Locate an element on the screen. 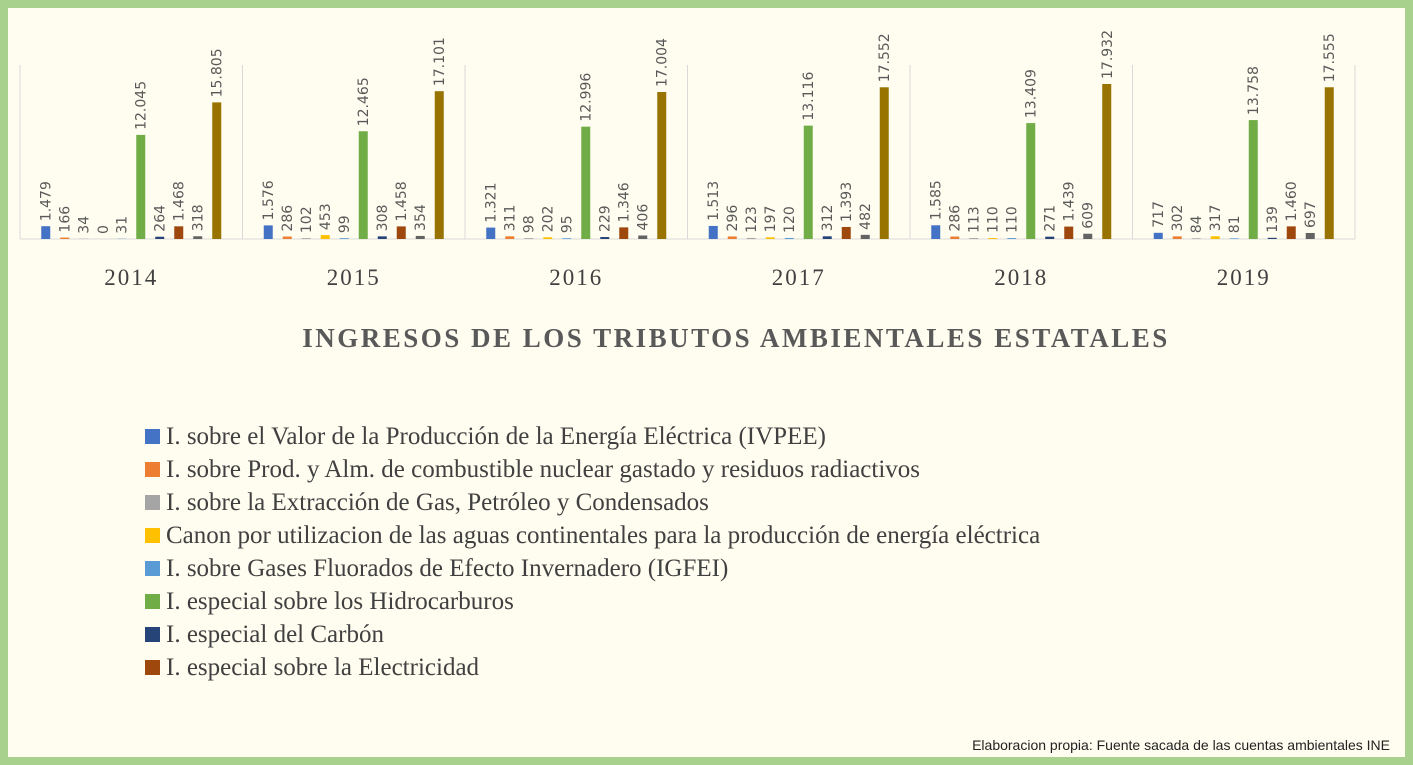 Image resolution: width=1413 pixels, height=765 pixels. value-label: 302 is located at coordinates (1178, 218).